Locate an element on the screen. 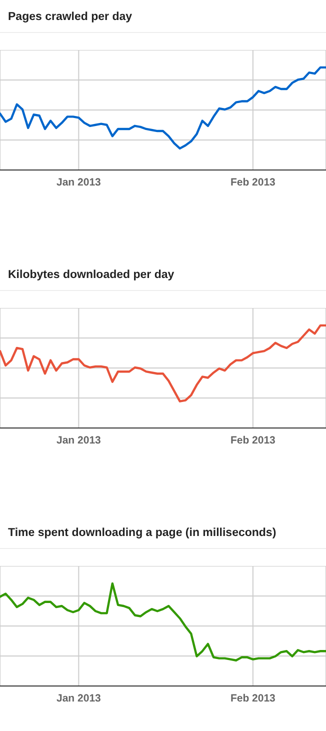 This screenshot has height=731, width=326. chart-title: Pages crawled per day is located at coordinates (163, 16).